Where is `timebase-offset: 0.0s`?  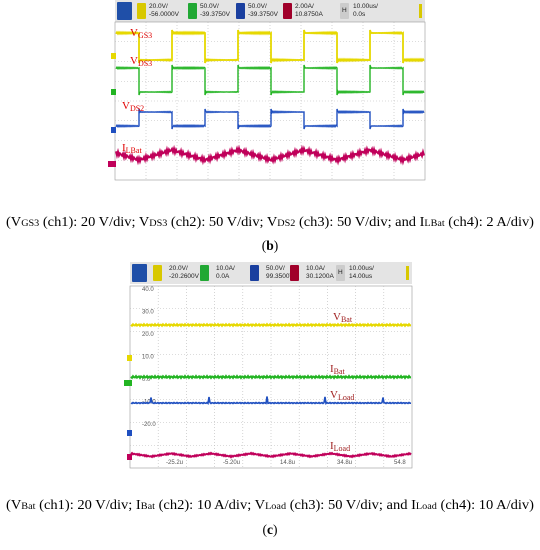
timebase-offset: 0.0s is located at coordinates (359, 14).